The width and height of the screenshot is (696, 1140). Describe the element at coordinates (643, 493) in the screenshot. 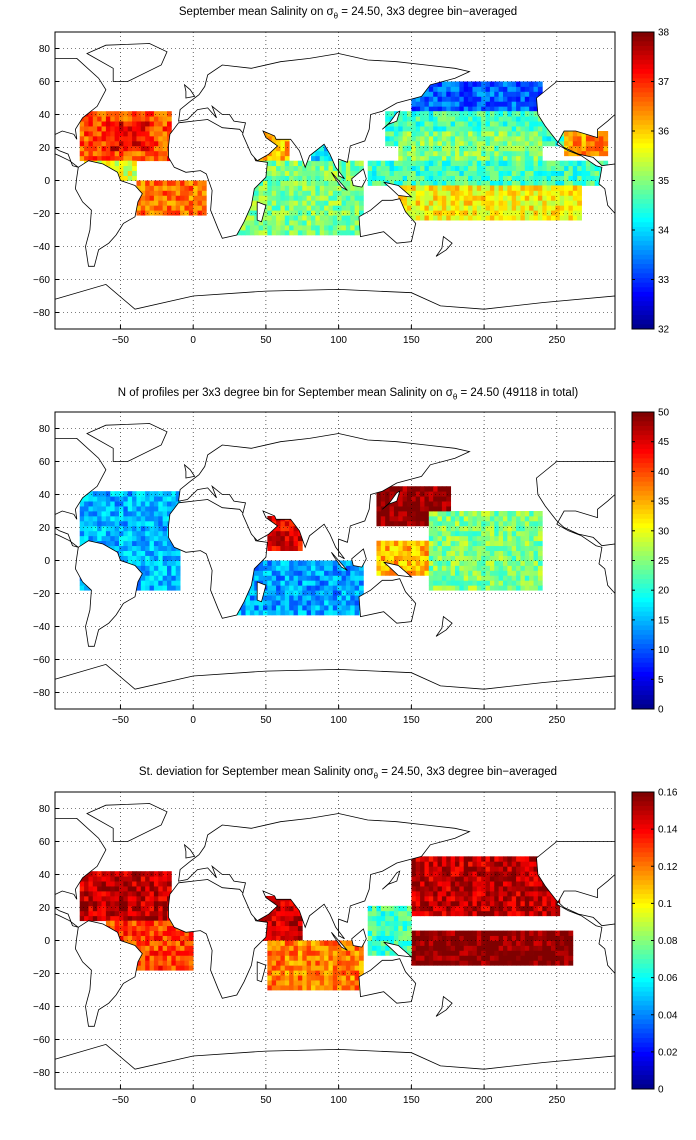

I see `colorbar-step` at that location.